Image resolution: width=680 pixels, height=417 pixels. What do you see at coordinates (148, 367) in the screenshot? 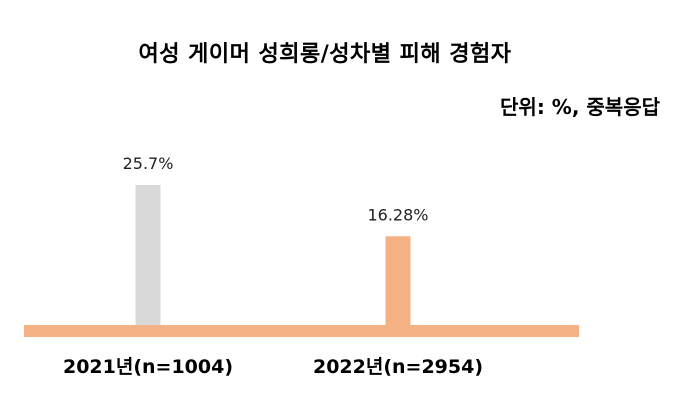
I see `category-label-1: 2021년(n=1004)` at bounding box center [148, 367].